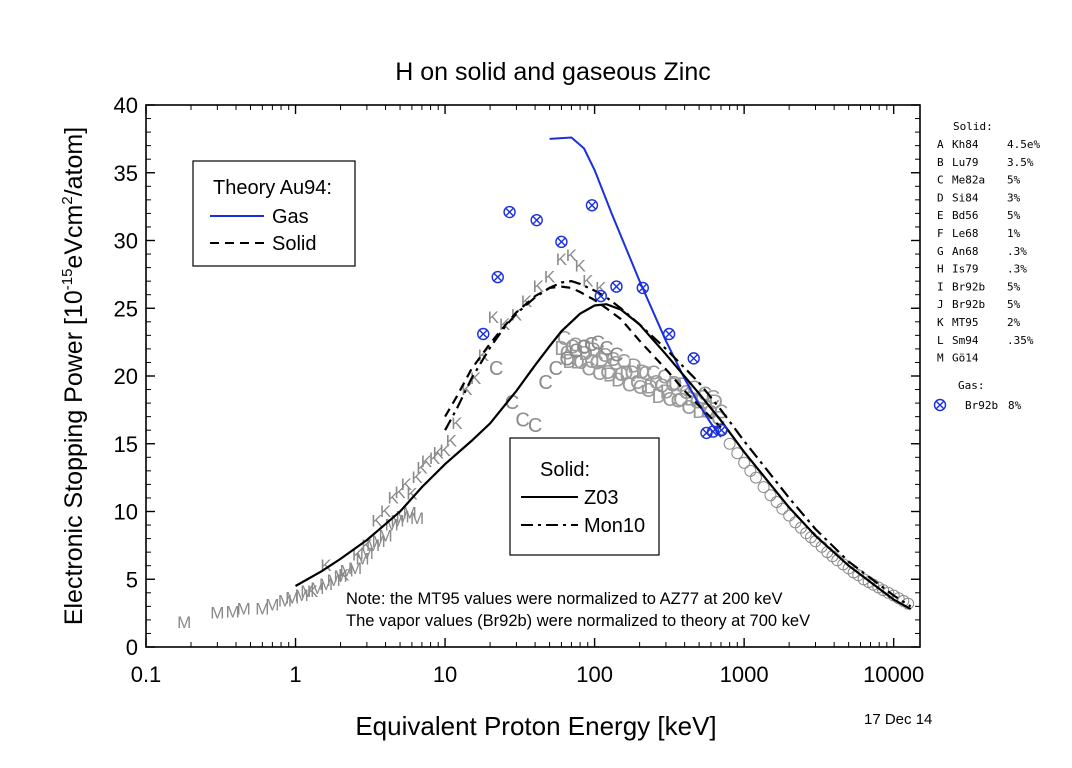 This screenshot has height=768, width=1072. I want to click on x-tick-label: 100, so click(594, 674).